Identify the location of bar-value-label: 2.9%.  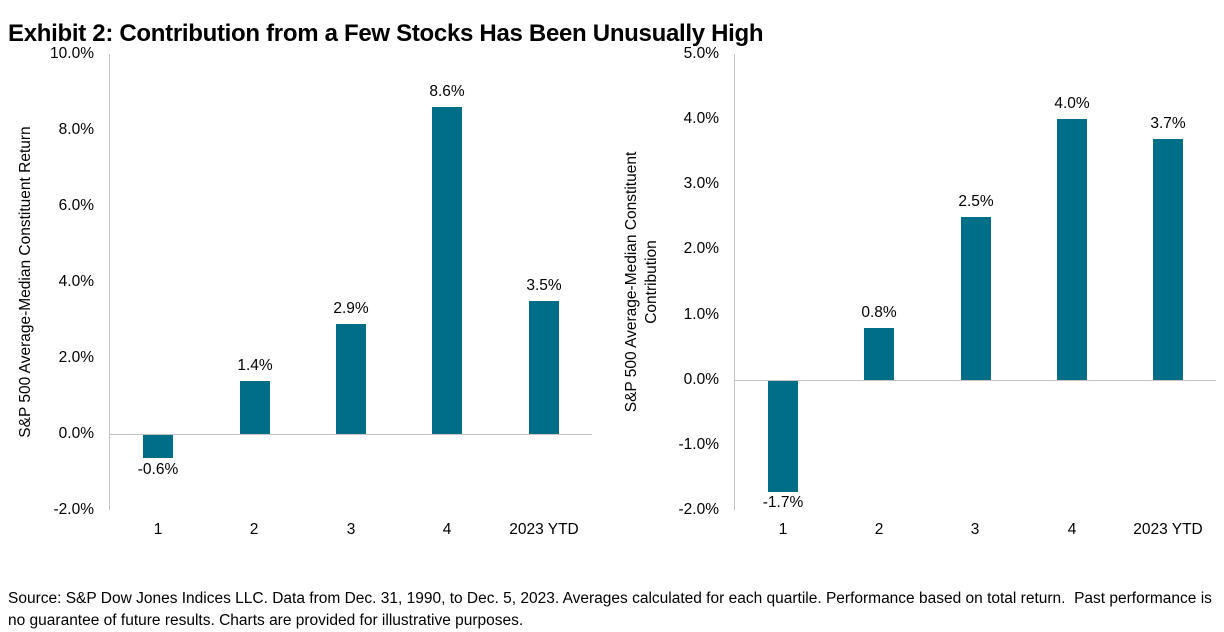
(351, 308).